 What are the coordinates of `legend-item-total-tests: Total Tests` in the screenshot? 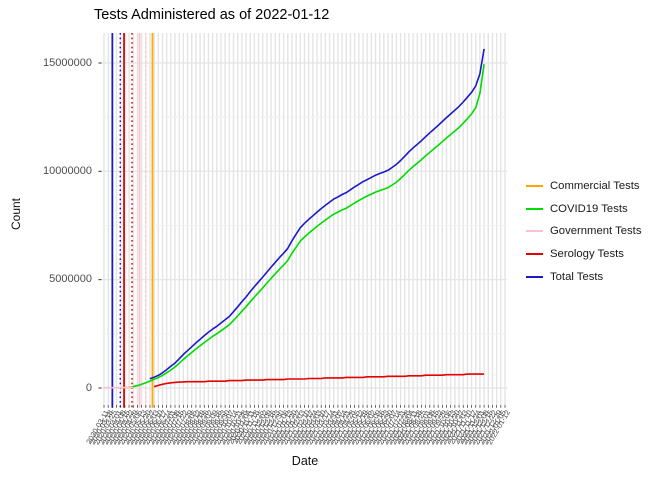 It's located at (583, 276).